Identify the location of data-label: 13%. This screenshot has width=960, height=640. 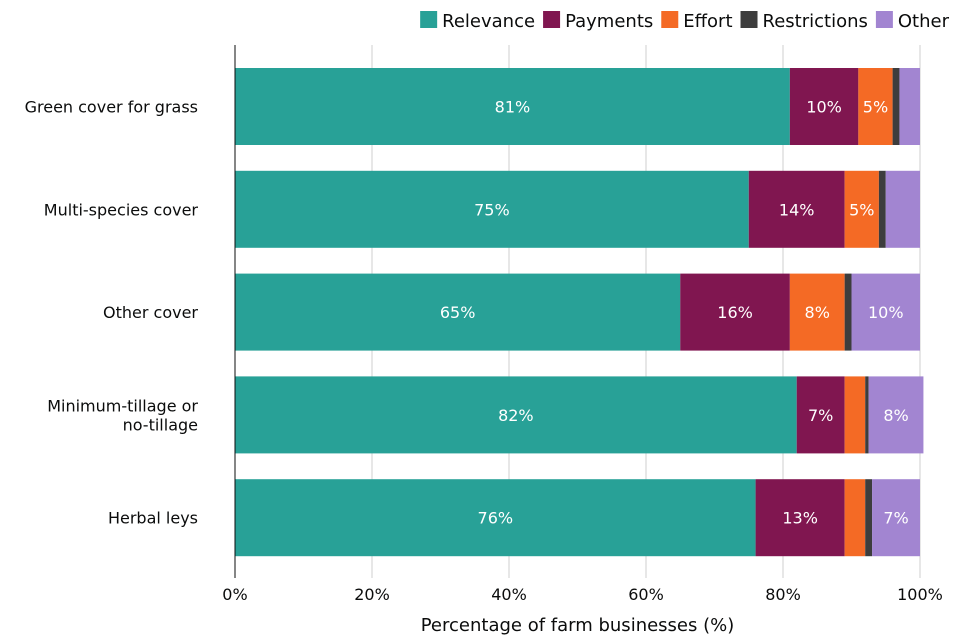
(800, 518).